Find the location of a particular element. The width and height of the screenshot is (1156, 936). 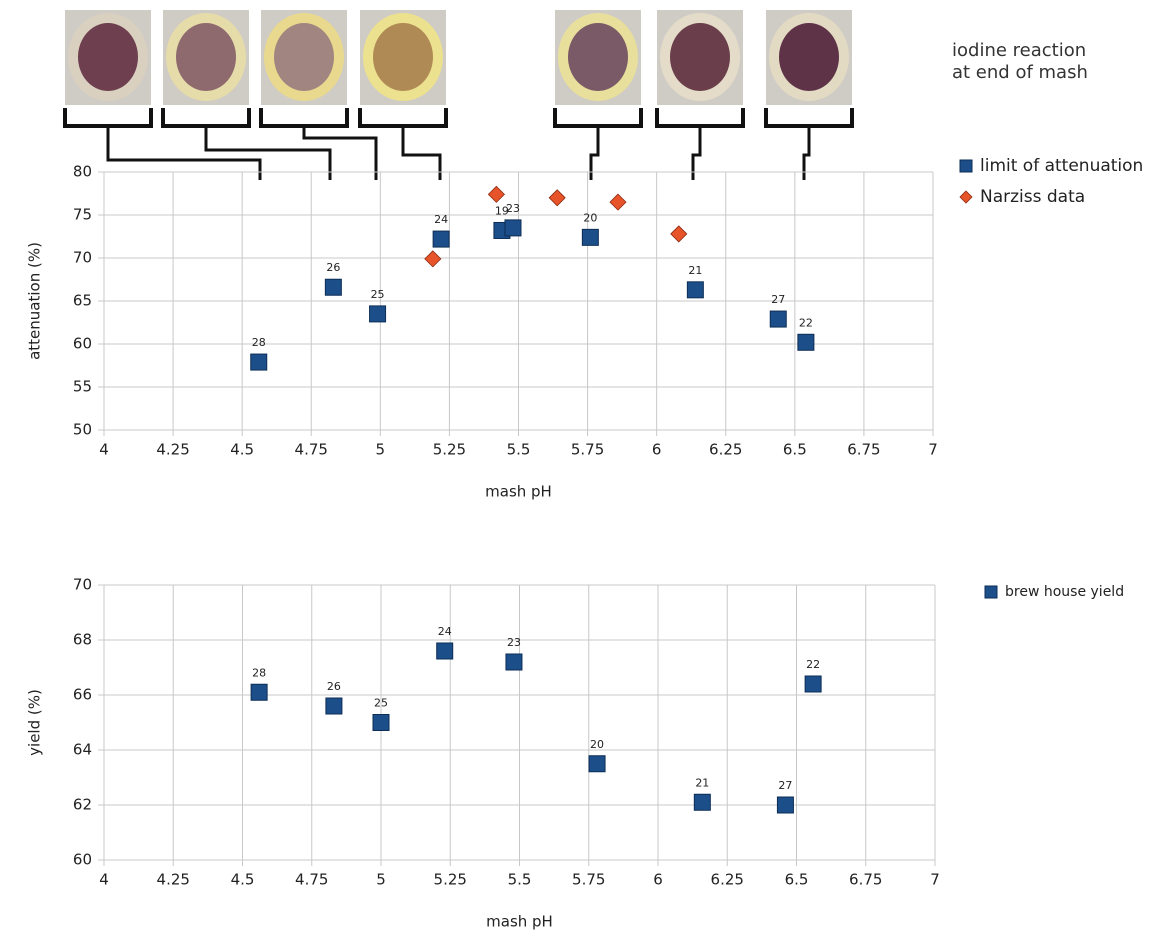

iodine-photos is located at coordinates (458, 95).